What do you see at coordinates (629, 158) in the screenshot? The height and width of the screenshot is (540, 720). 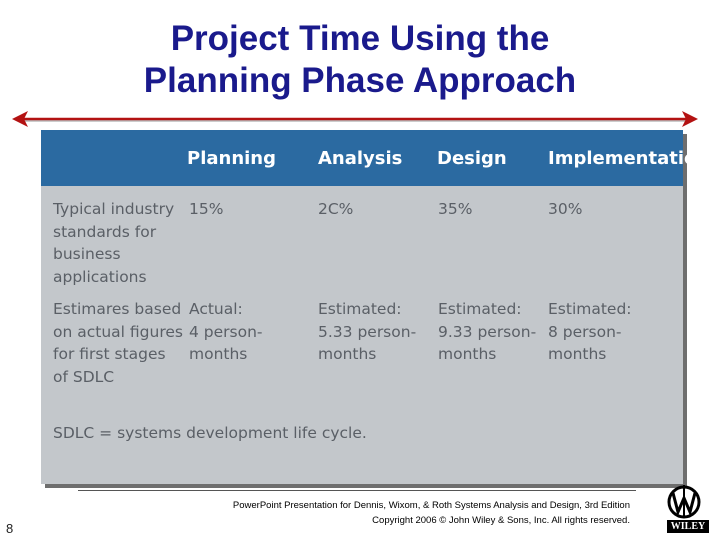 I see `header-implementation: Implementation` at bounding box center [629, 158].